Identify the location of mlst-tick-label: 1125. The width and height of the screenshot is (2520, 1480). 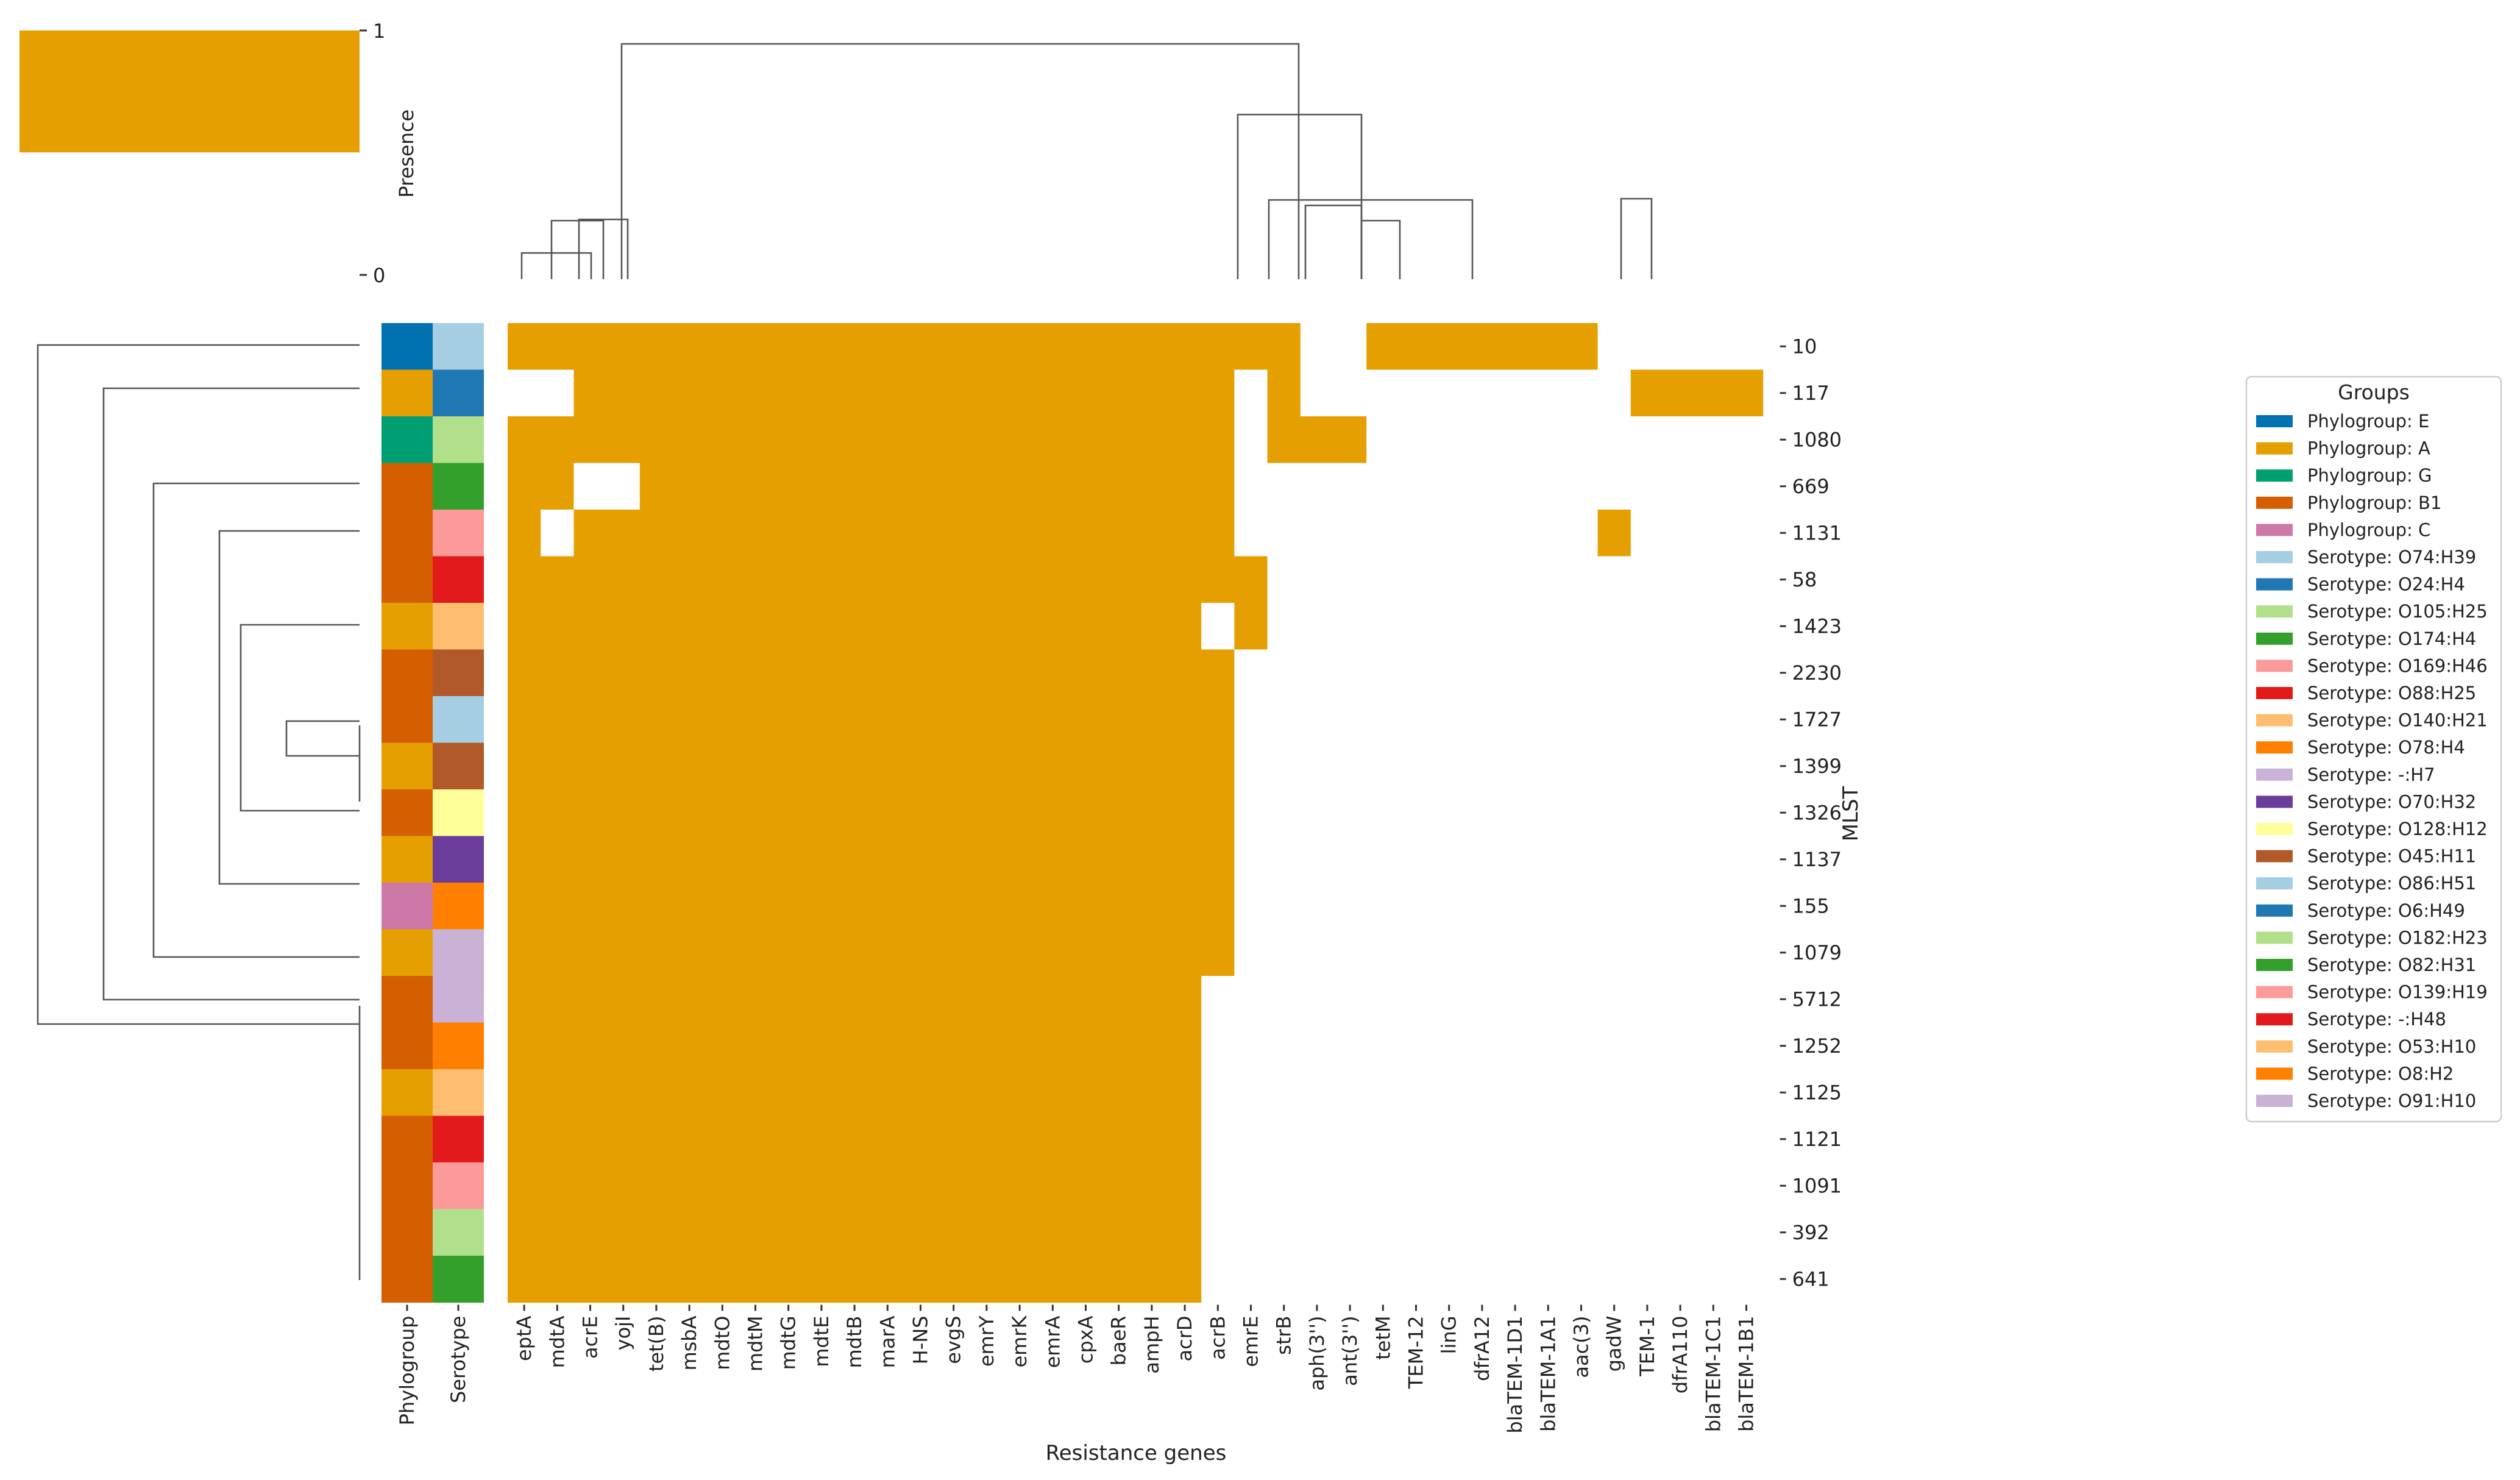
(1817, 1092).